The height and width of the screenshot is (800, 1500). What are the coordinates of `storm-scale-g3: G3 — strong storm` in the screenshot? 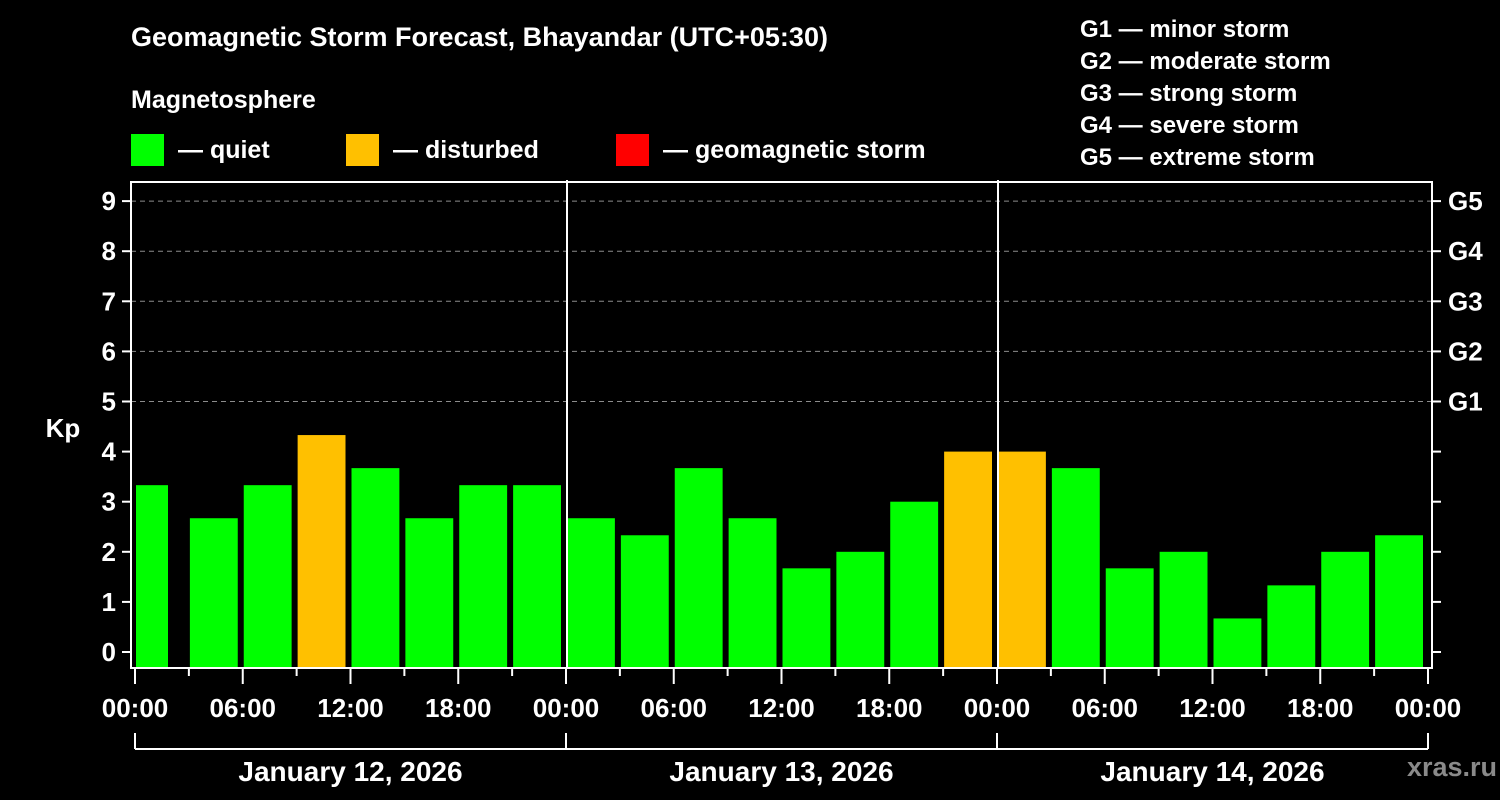 It's located at (1189, 93).